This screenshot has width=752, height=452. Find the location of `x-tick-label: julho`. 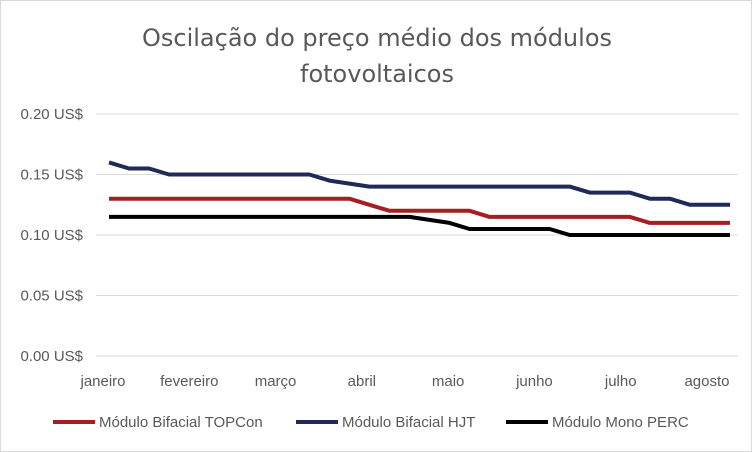

x-tick-label: julho is located at coordinates (620, 381).